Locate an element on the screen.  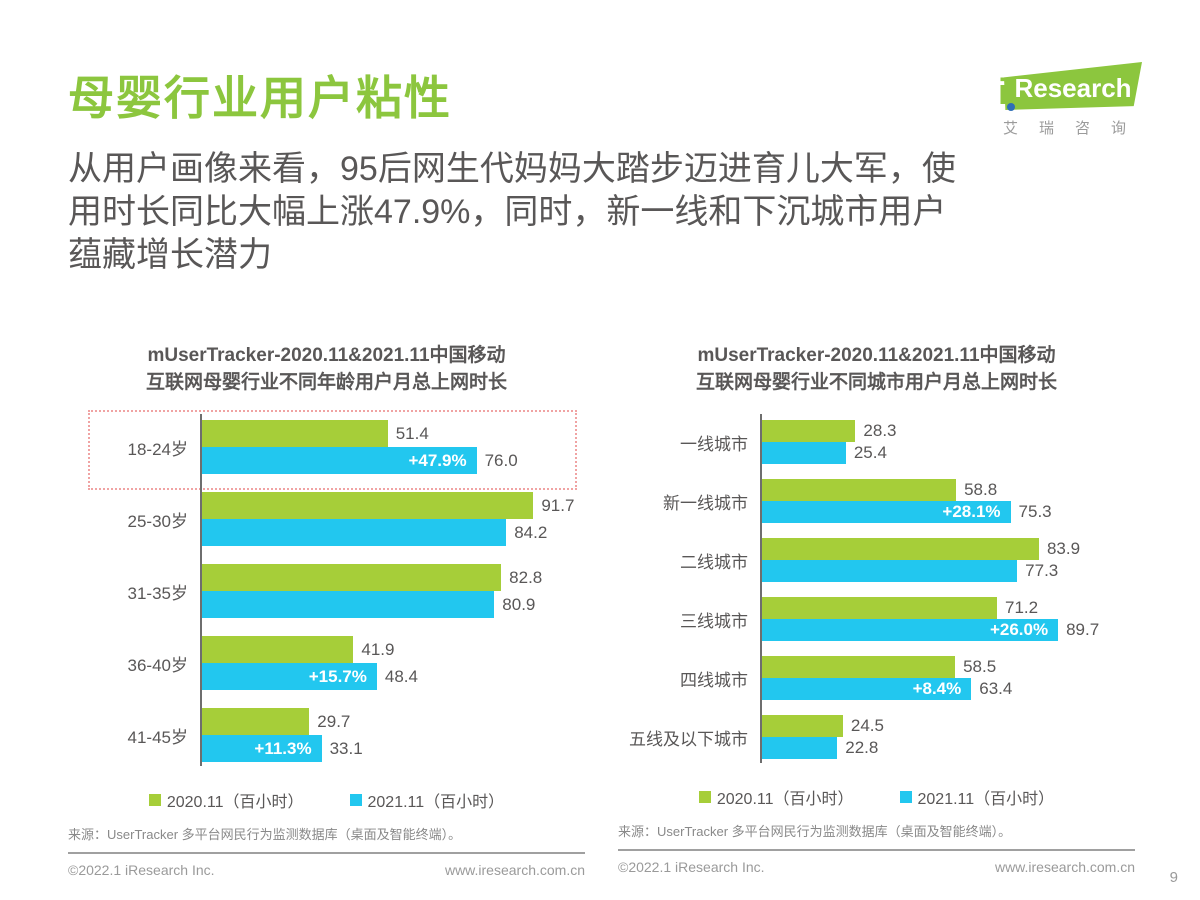
chart-row: 一线城市 28.3 25.4 is located at coordinates (876, 442).